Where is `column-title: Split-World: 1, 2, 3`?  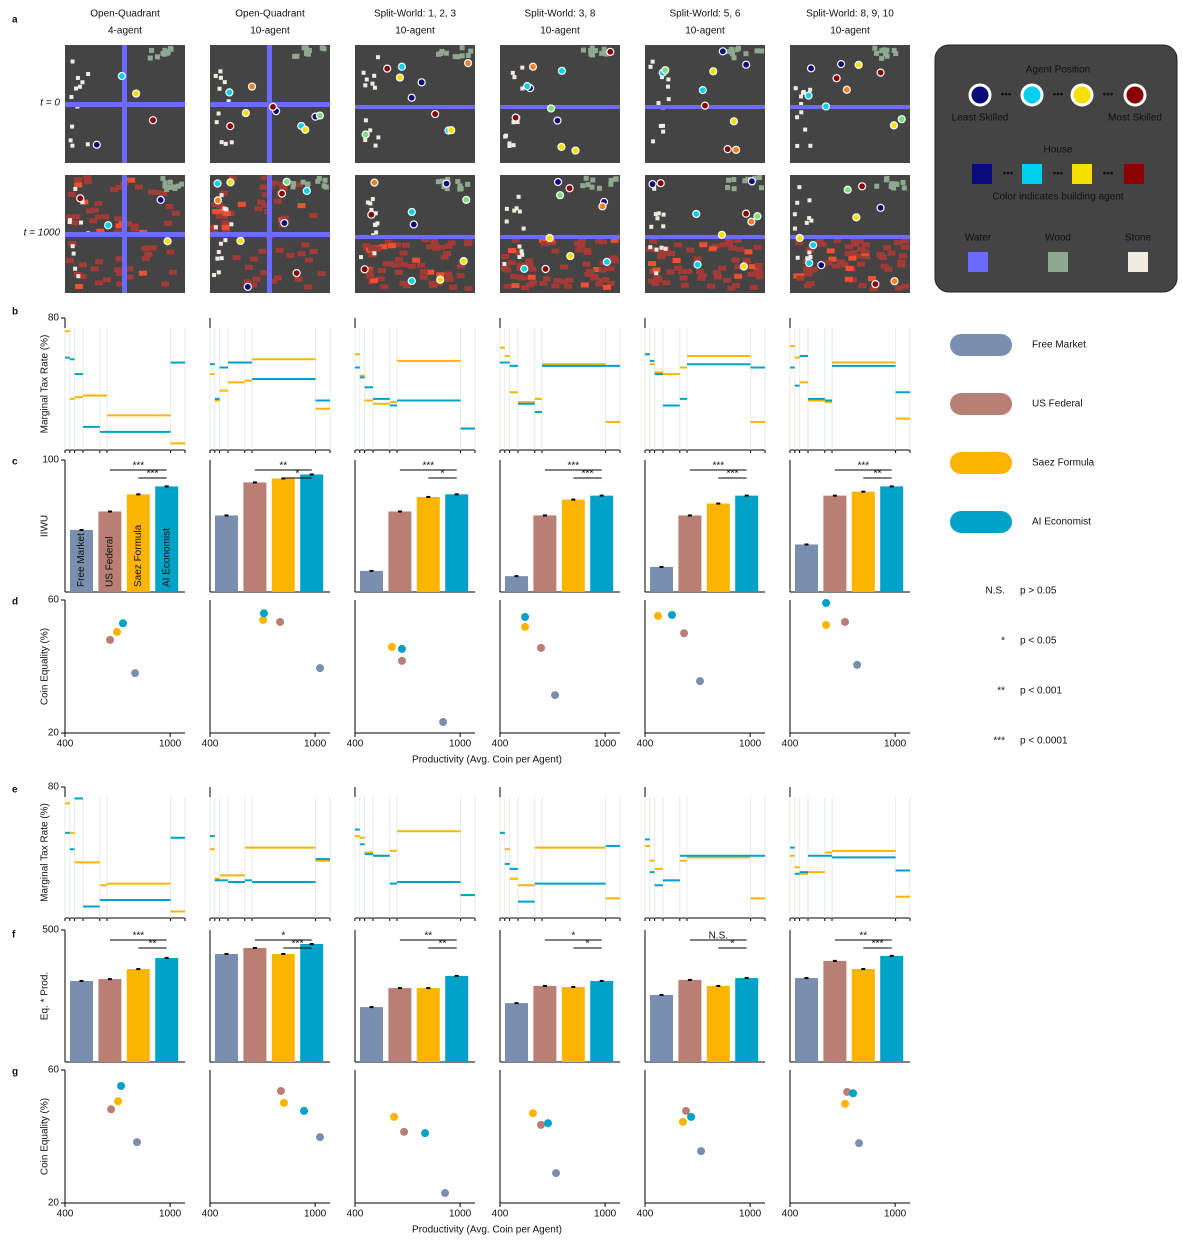
column-title: Split-World: 1, 2, 3 is located at coordinates (415, 14).